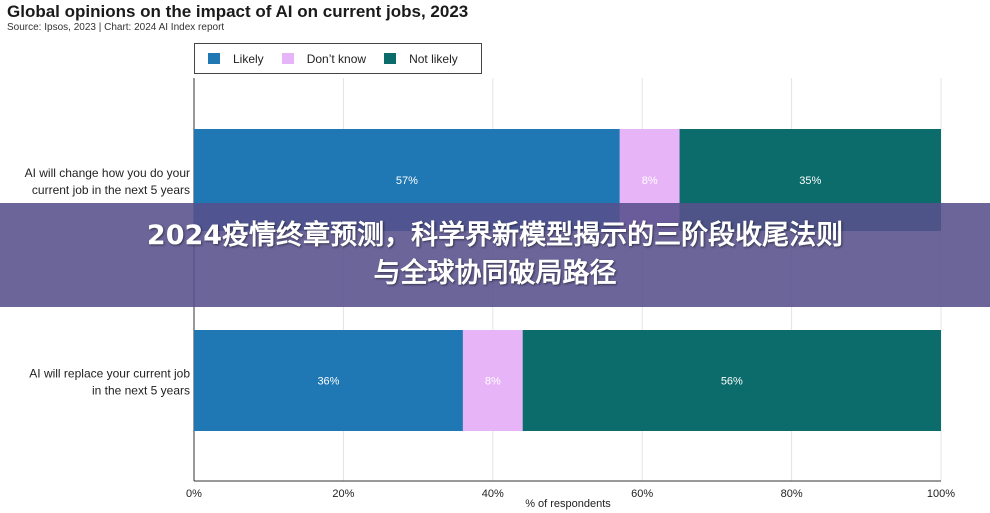 The height and width of the screenshot is (513, 990). I want to click on legend-label-dont-know: Don’t know, so click(336, 58).